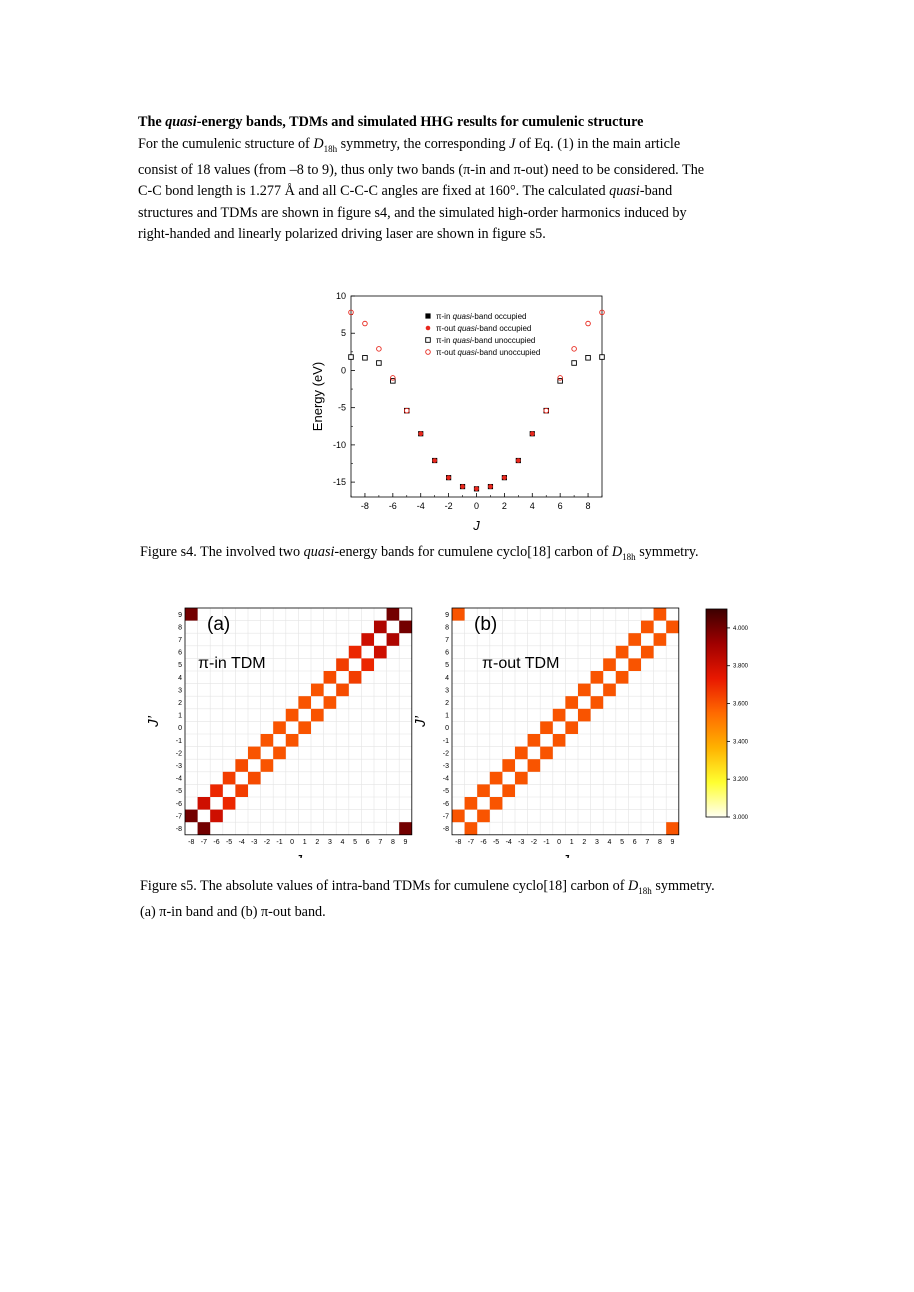 This screenshot has height=1292, width=914. What do you see at coordinates (622, 842) in the screenshot?
I see `x-tick-label: 5` at bounding box center [622, 842].